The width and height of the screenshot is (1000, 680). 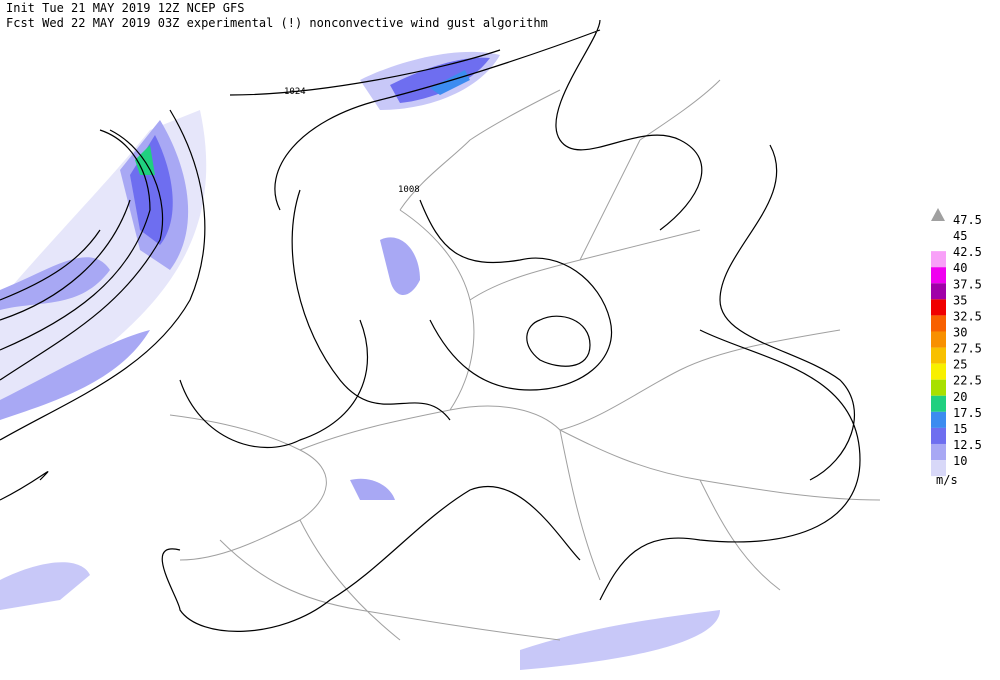 What do you see at coordinates (967, 445) in the screenshot?
I see `legend-label: 12.5` at bounding box center [967, 445].